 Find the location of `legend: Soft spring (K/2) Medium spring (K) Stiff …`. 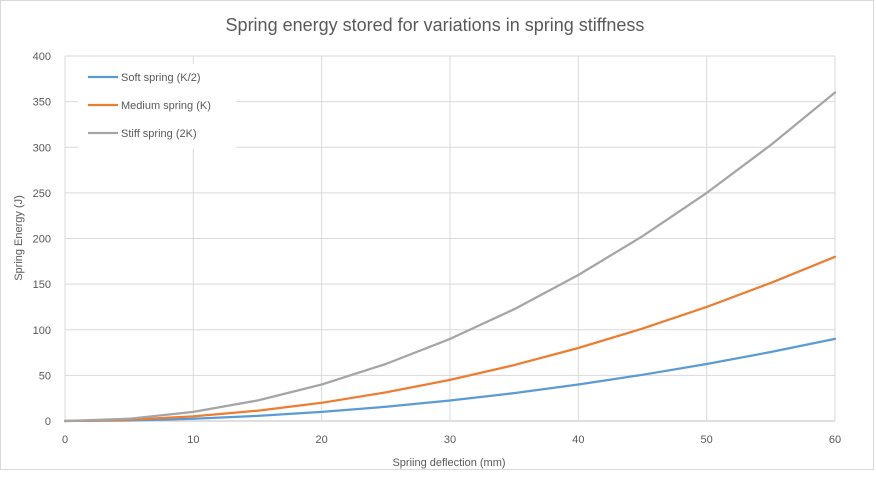

legend: Soft spring (K/2) Medium spring (K) Stiff … is located at coordinates (157, 106).